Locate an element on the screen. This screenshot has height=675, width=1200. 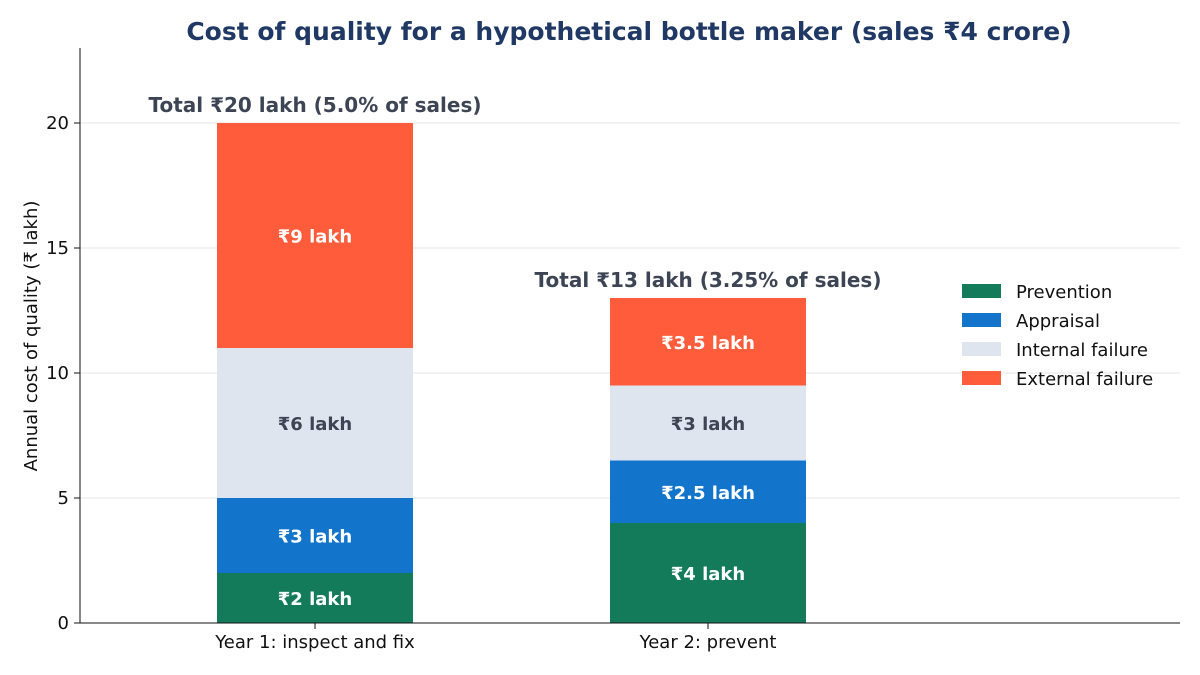
bar-segment-label: ₹6 lakh is located at coordinates (315, 424).